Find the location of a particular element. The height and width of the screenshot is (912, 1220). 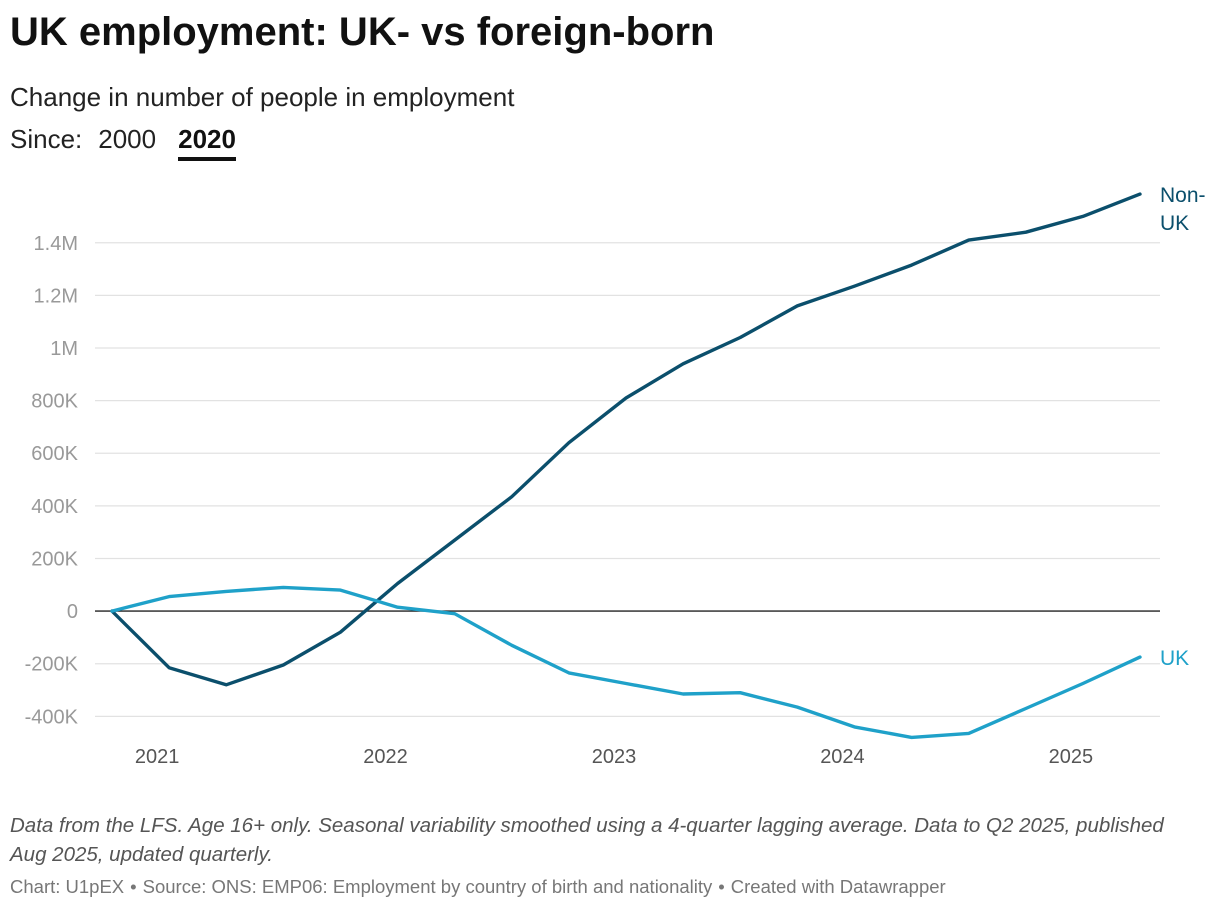

since-option-2000: 2000 is located at coordinates (127, 139).